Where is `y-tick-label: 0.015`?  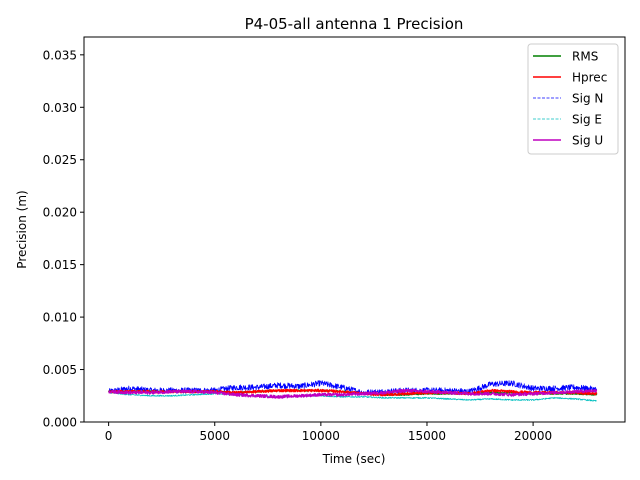
y-tick-label: 0.015 is located at coordinates (60, 265).